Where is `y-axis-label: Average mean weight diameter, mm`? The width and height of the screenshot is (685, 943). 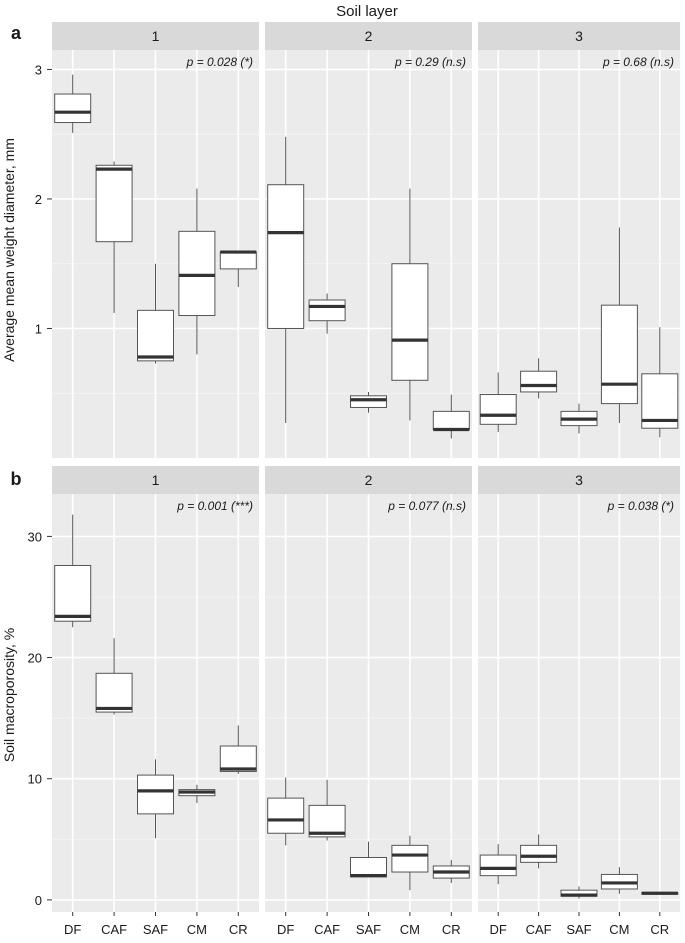 y-axis-label: Average mean weight diameter, mm is located at coordinates (9, 250).